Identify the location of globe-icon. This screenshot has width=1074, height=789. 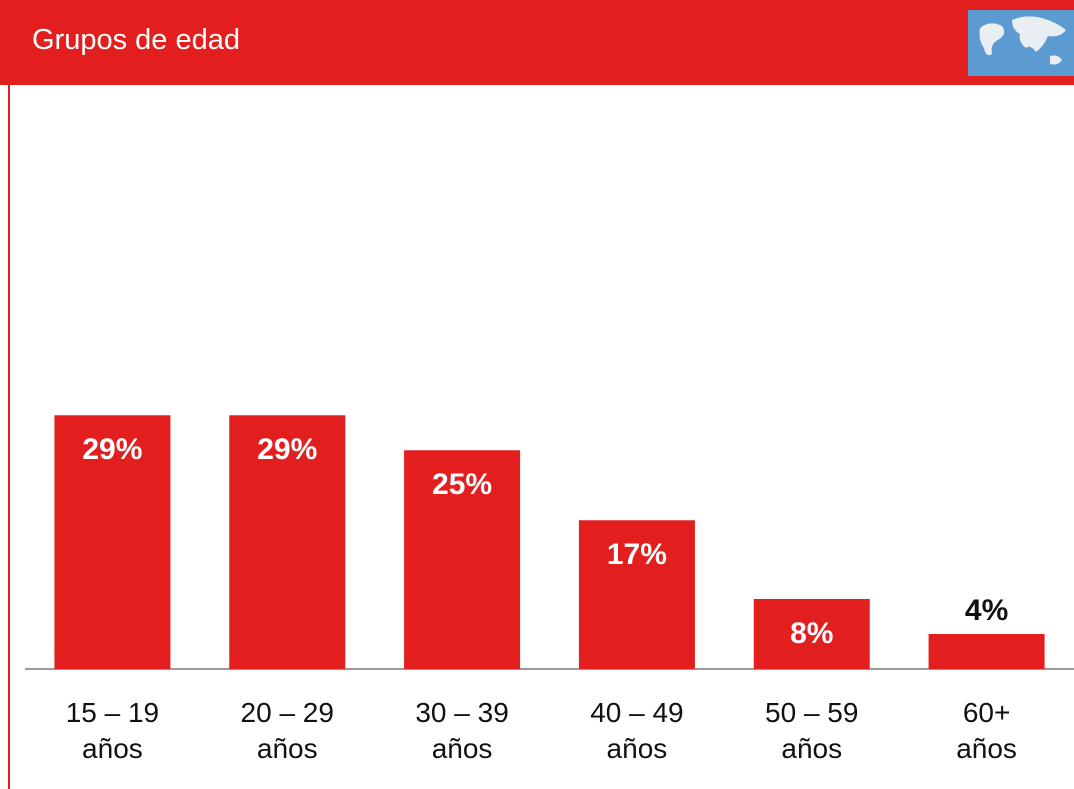
(1021, 43).